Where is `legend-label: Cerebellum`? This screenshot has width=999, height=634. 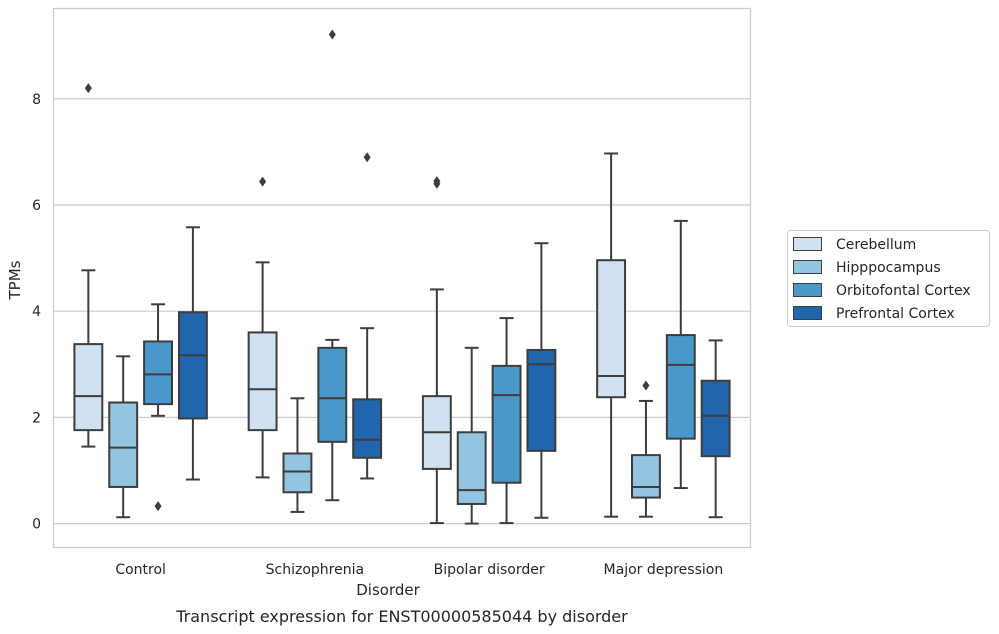 legend-label: Cerebellum is located at coordinates (876, 245).